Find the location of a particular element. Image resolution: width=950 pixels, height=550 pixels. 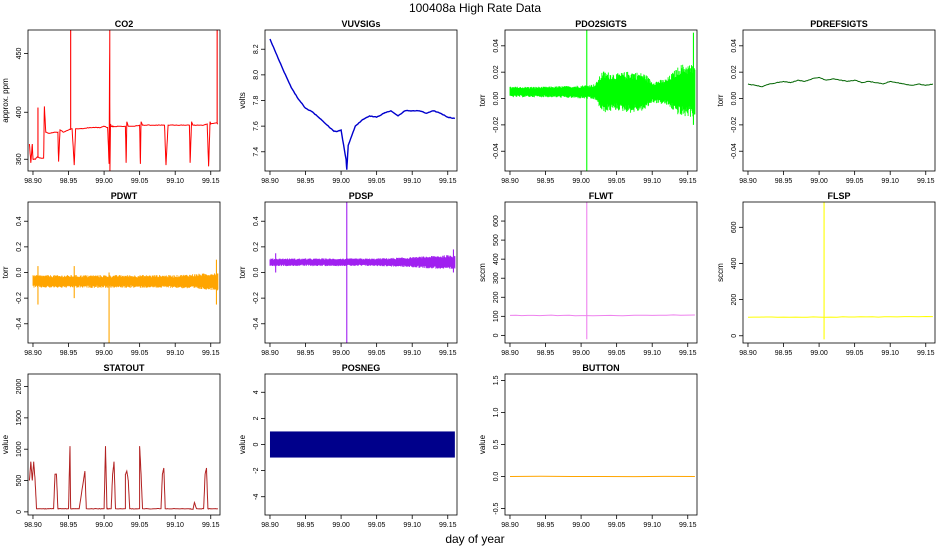

y-axis-label: approx. ppm is located at coordinates (5, 100).